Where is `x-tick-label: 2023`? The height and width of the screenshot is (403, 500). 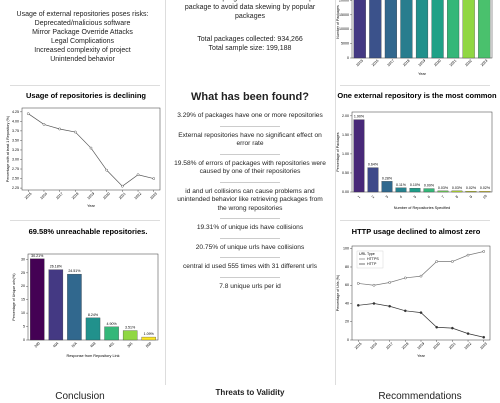 x-tick-label: 2023 is located at coordinates (153, 196).